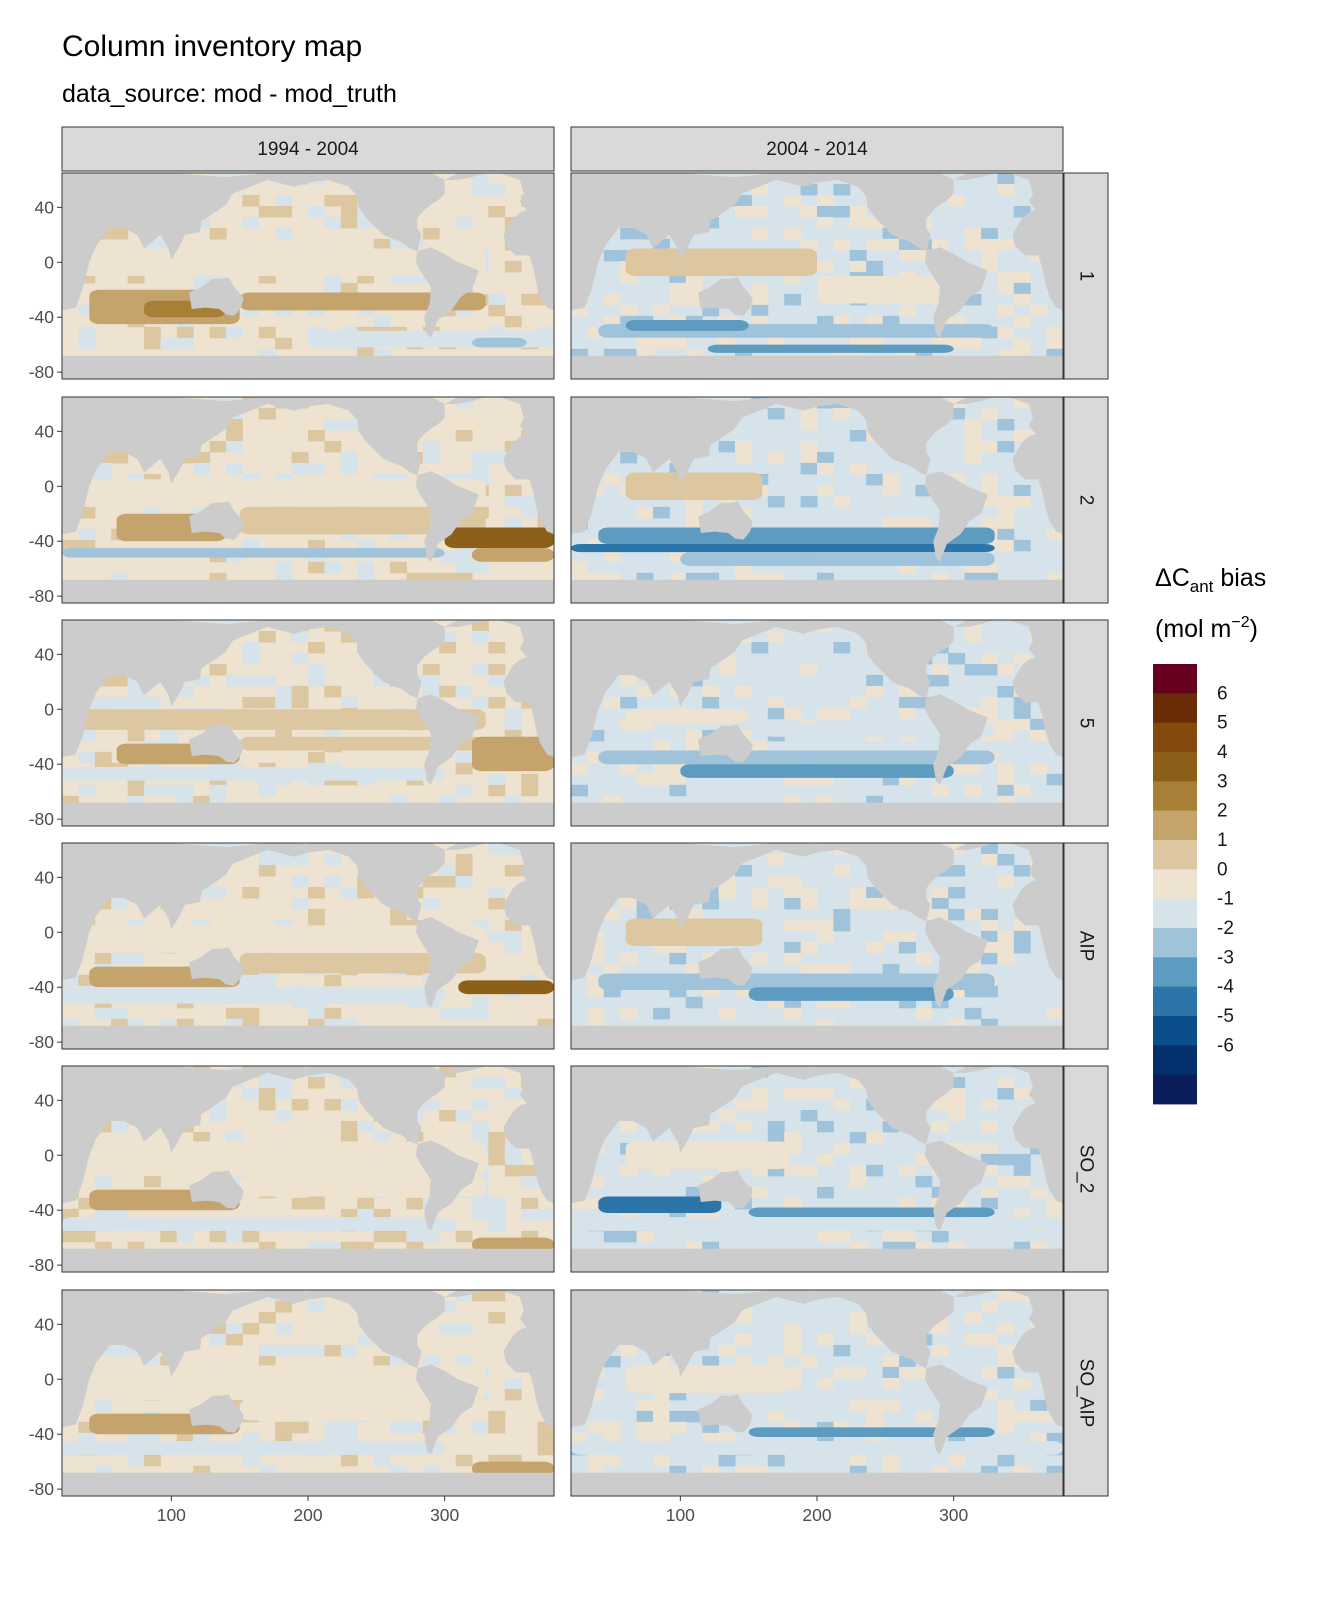 The height and width of the screenshot is (1612, 1344). I want to click on map-panel, so click(817, 946).